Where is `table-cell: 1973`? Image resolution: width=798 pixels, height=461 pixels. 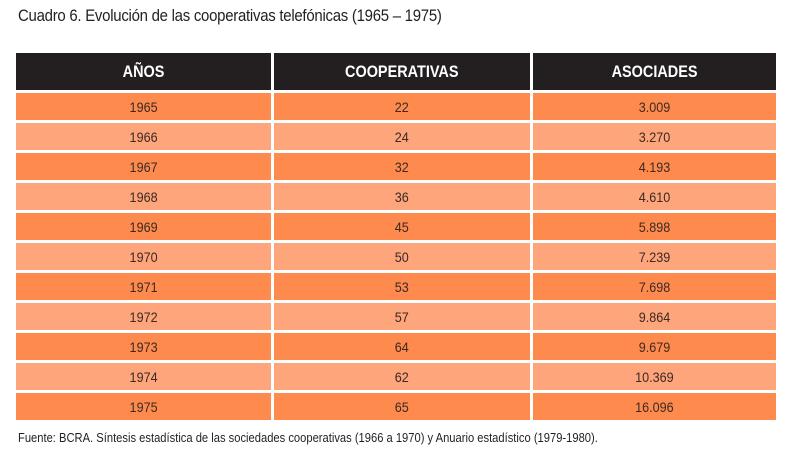 table-cell: 1973 is located at coordinates (143, 346).